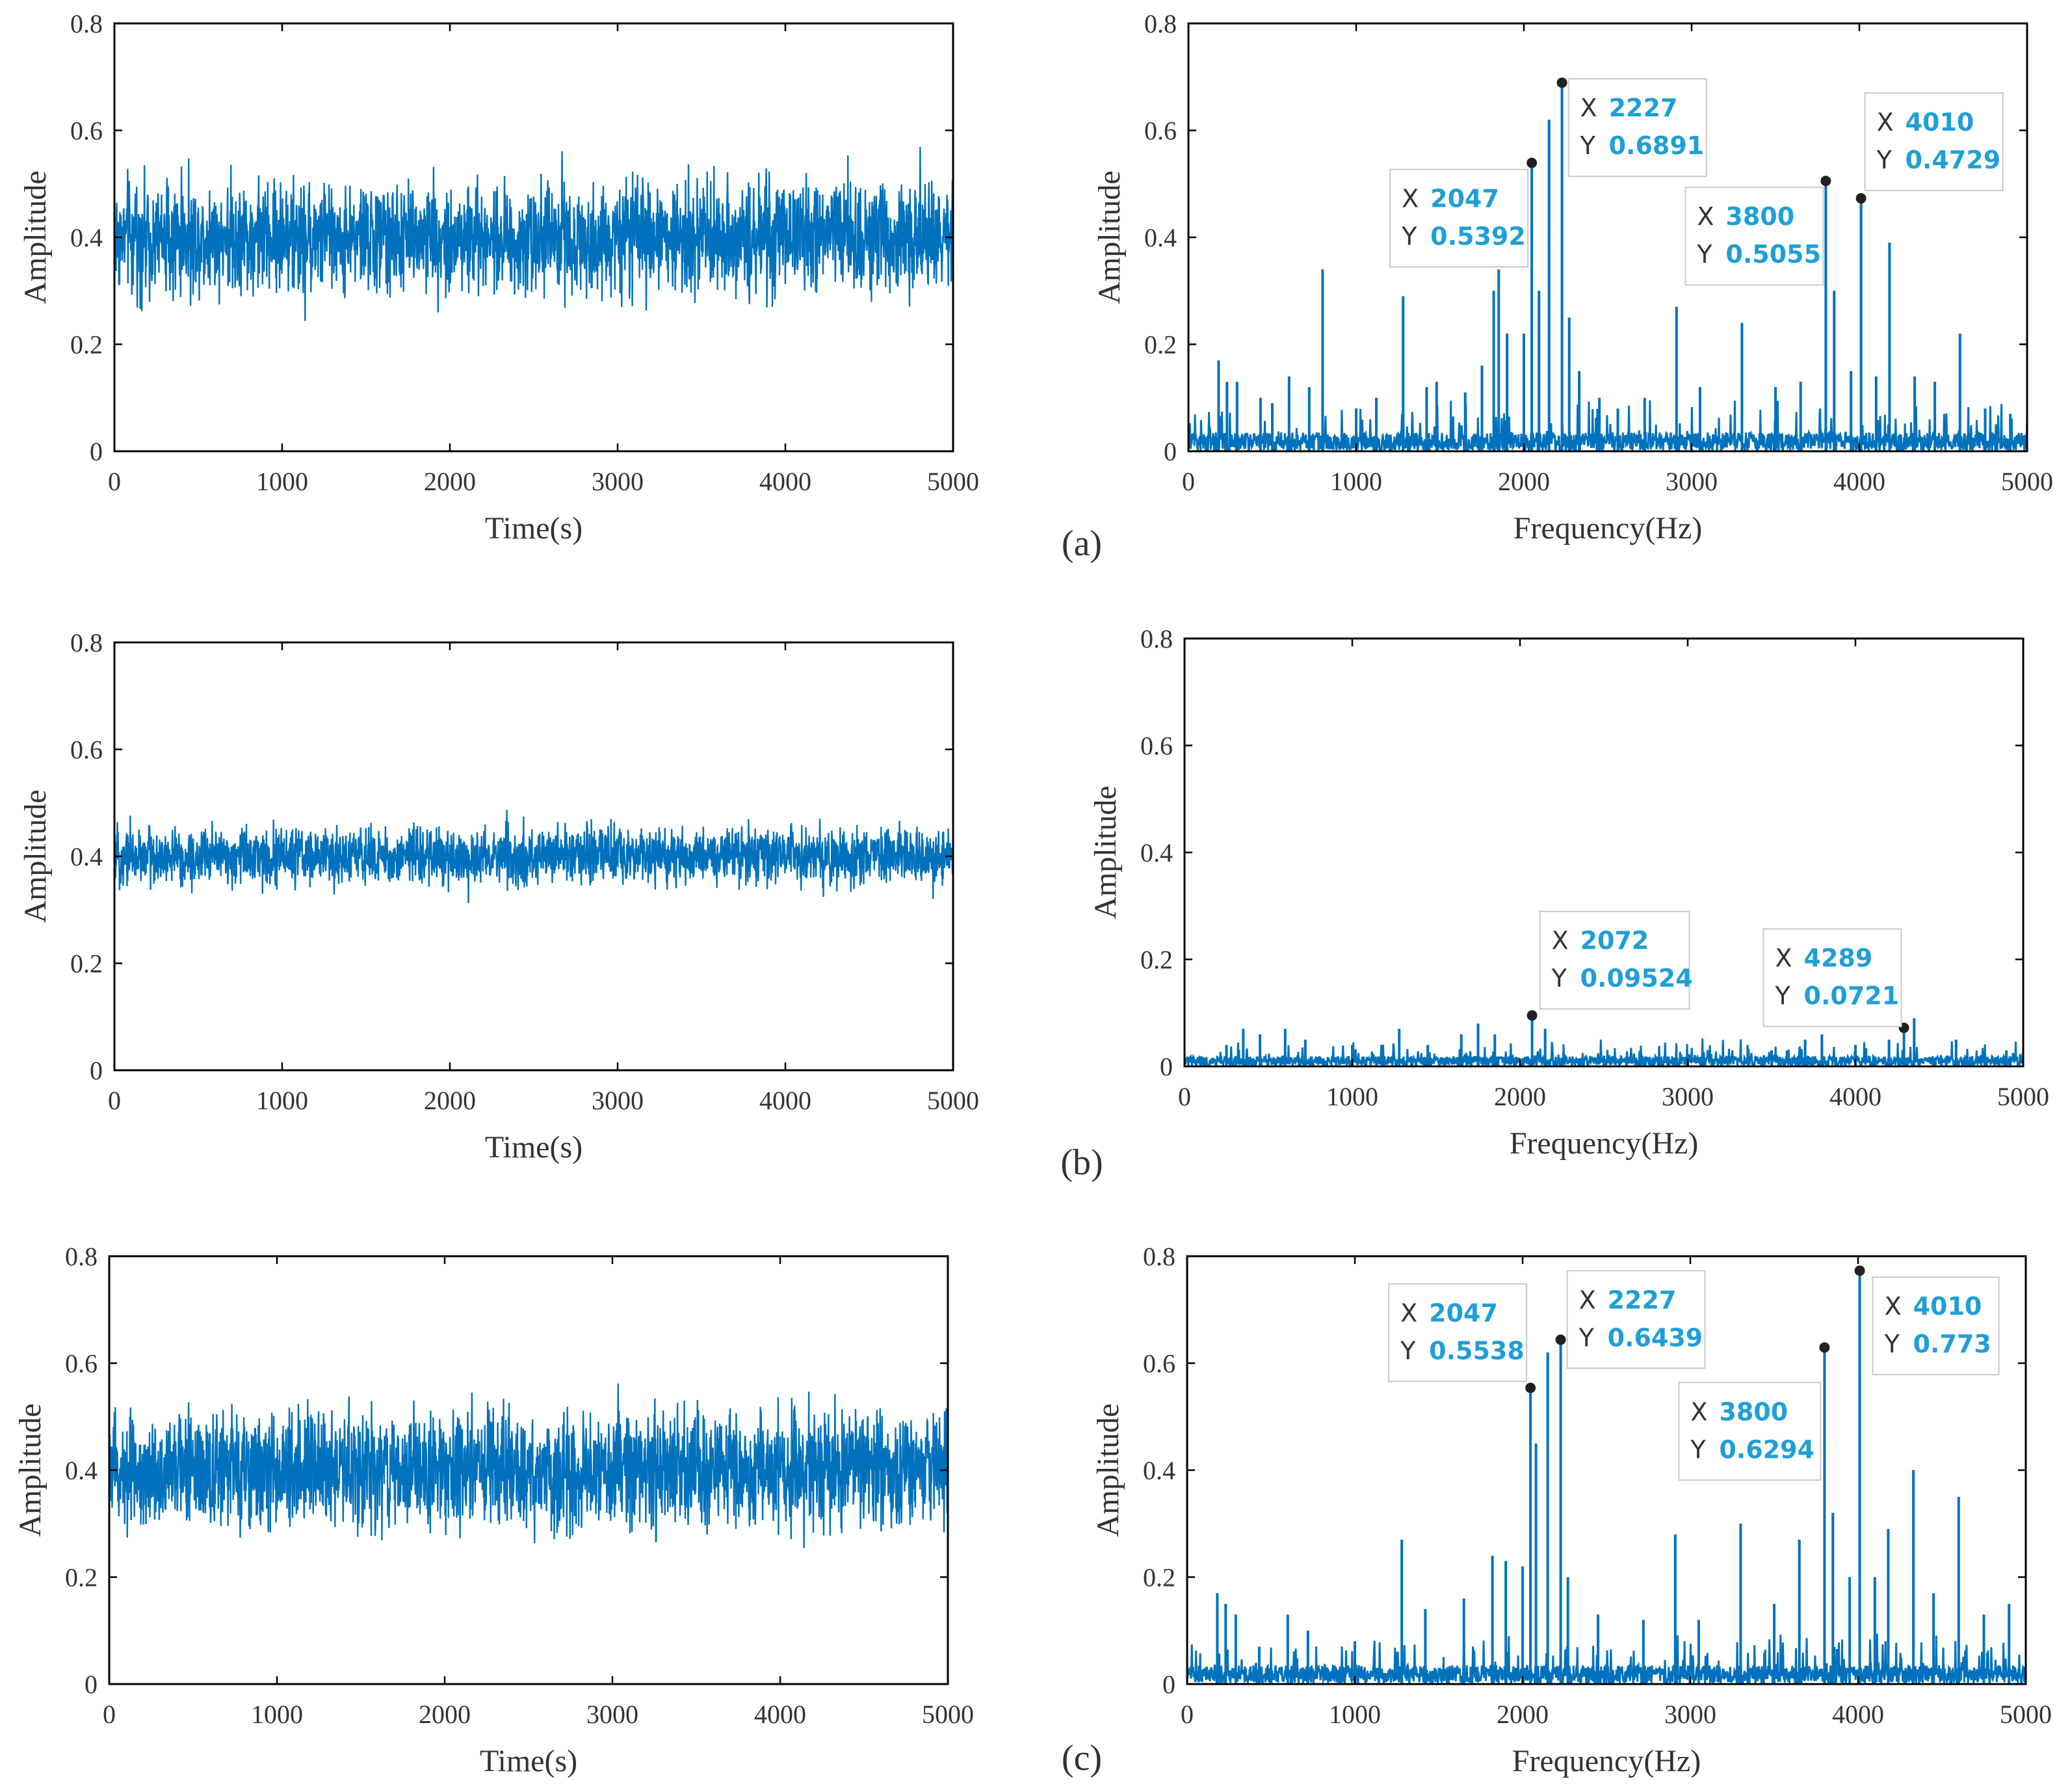 The height and width of the screenshot is (1792, 2070). Describe the element at coordinates (1636, 978) in the screenshot. I see `datatip-y-value: 0.09524` at that location.